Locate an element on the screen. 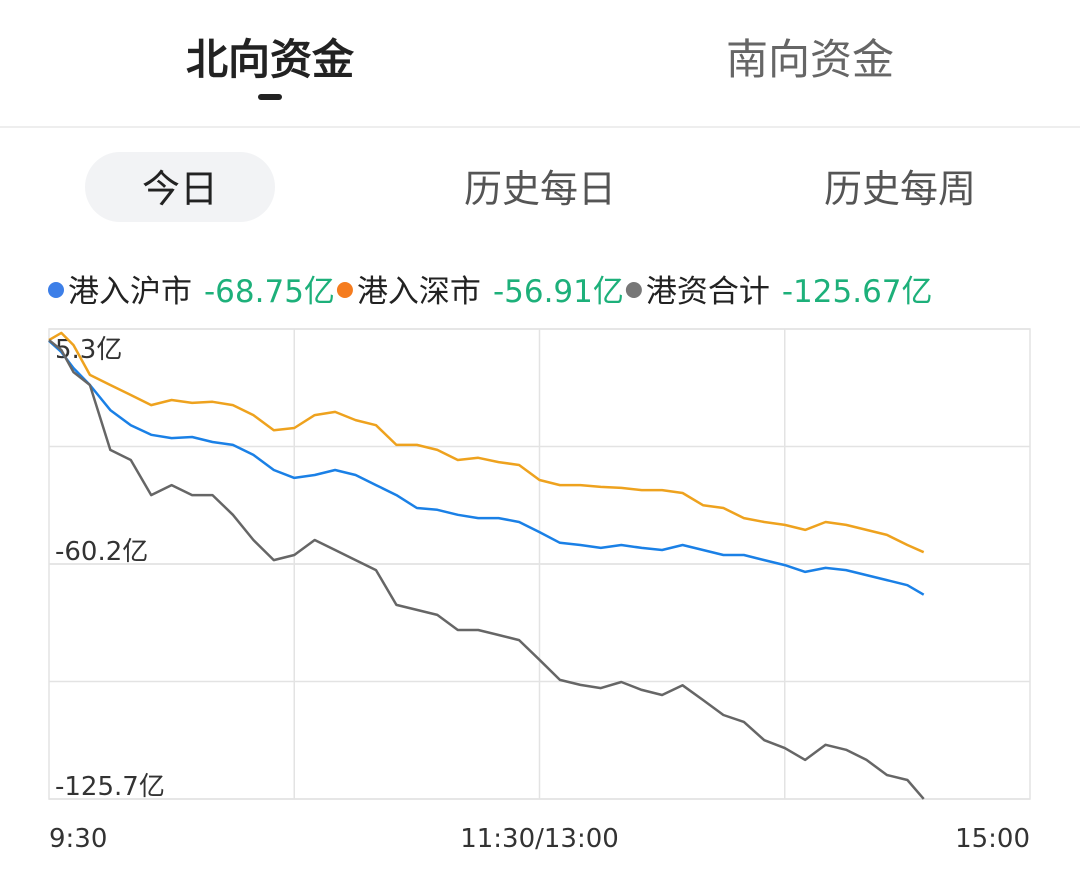 This screenshot has height=887, width=1080. tab-north: 北向资金 is located at coordinates (270, 59).